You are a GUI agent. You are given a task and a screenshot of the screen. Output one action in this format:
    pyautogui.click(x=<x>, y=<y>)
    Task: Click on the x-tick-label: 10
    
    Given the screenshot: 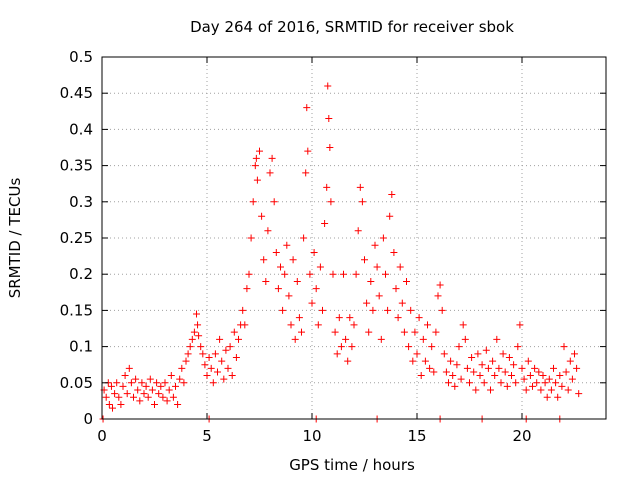 What is the action you would take?
    pyautogui.click(x=311, y=436)
    